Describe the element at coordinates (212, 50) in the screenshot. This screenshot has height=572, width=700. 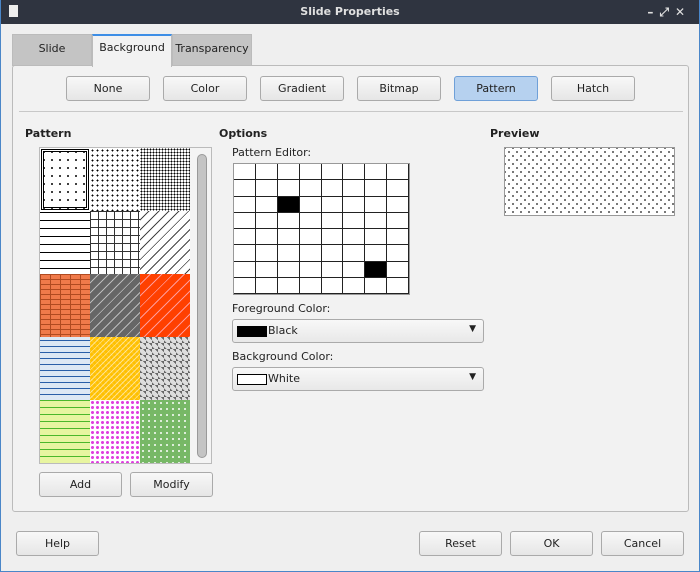
I see `tab-transparency: Transparency` at that location.